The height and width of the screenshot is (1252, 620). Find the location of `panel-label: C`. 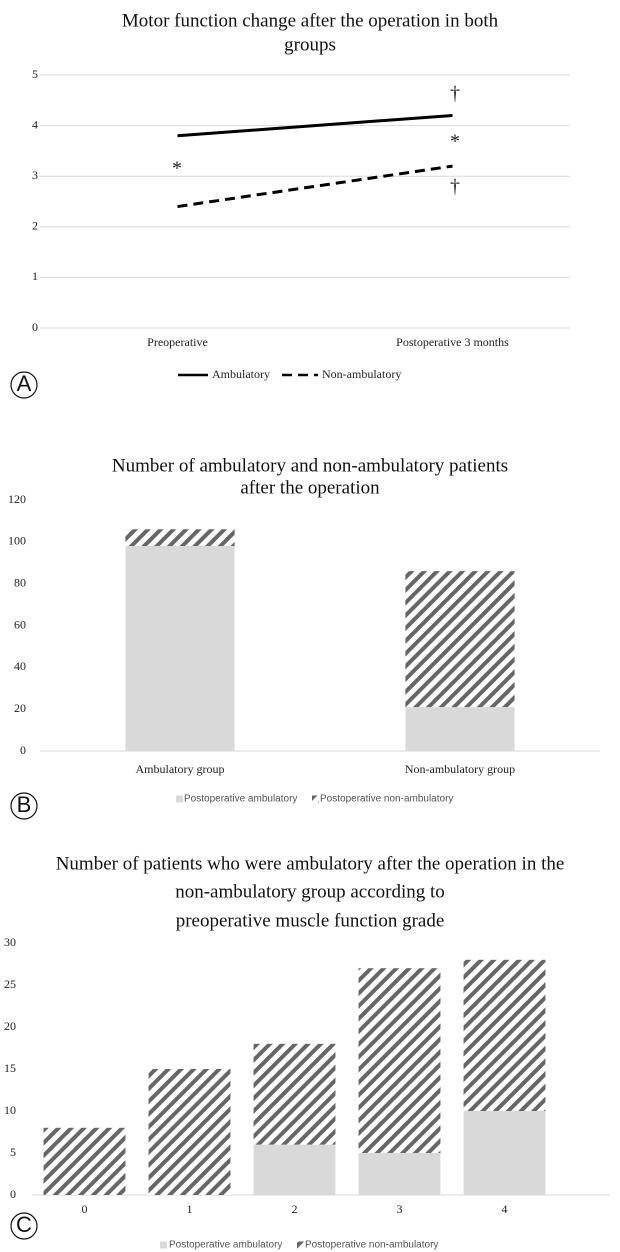

panel-label: C is located at coordinates (24, 1224).